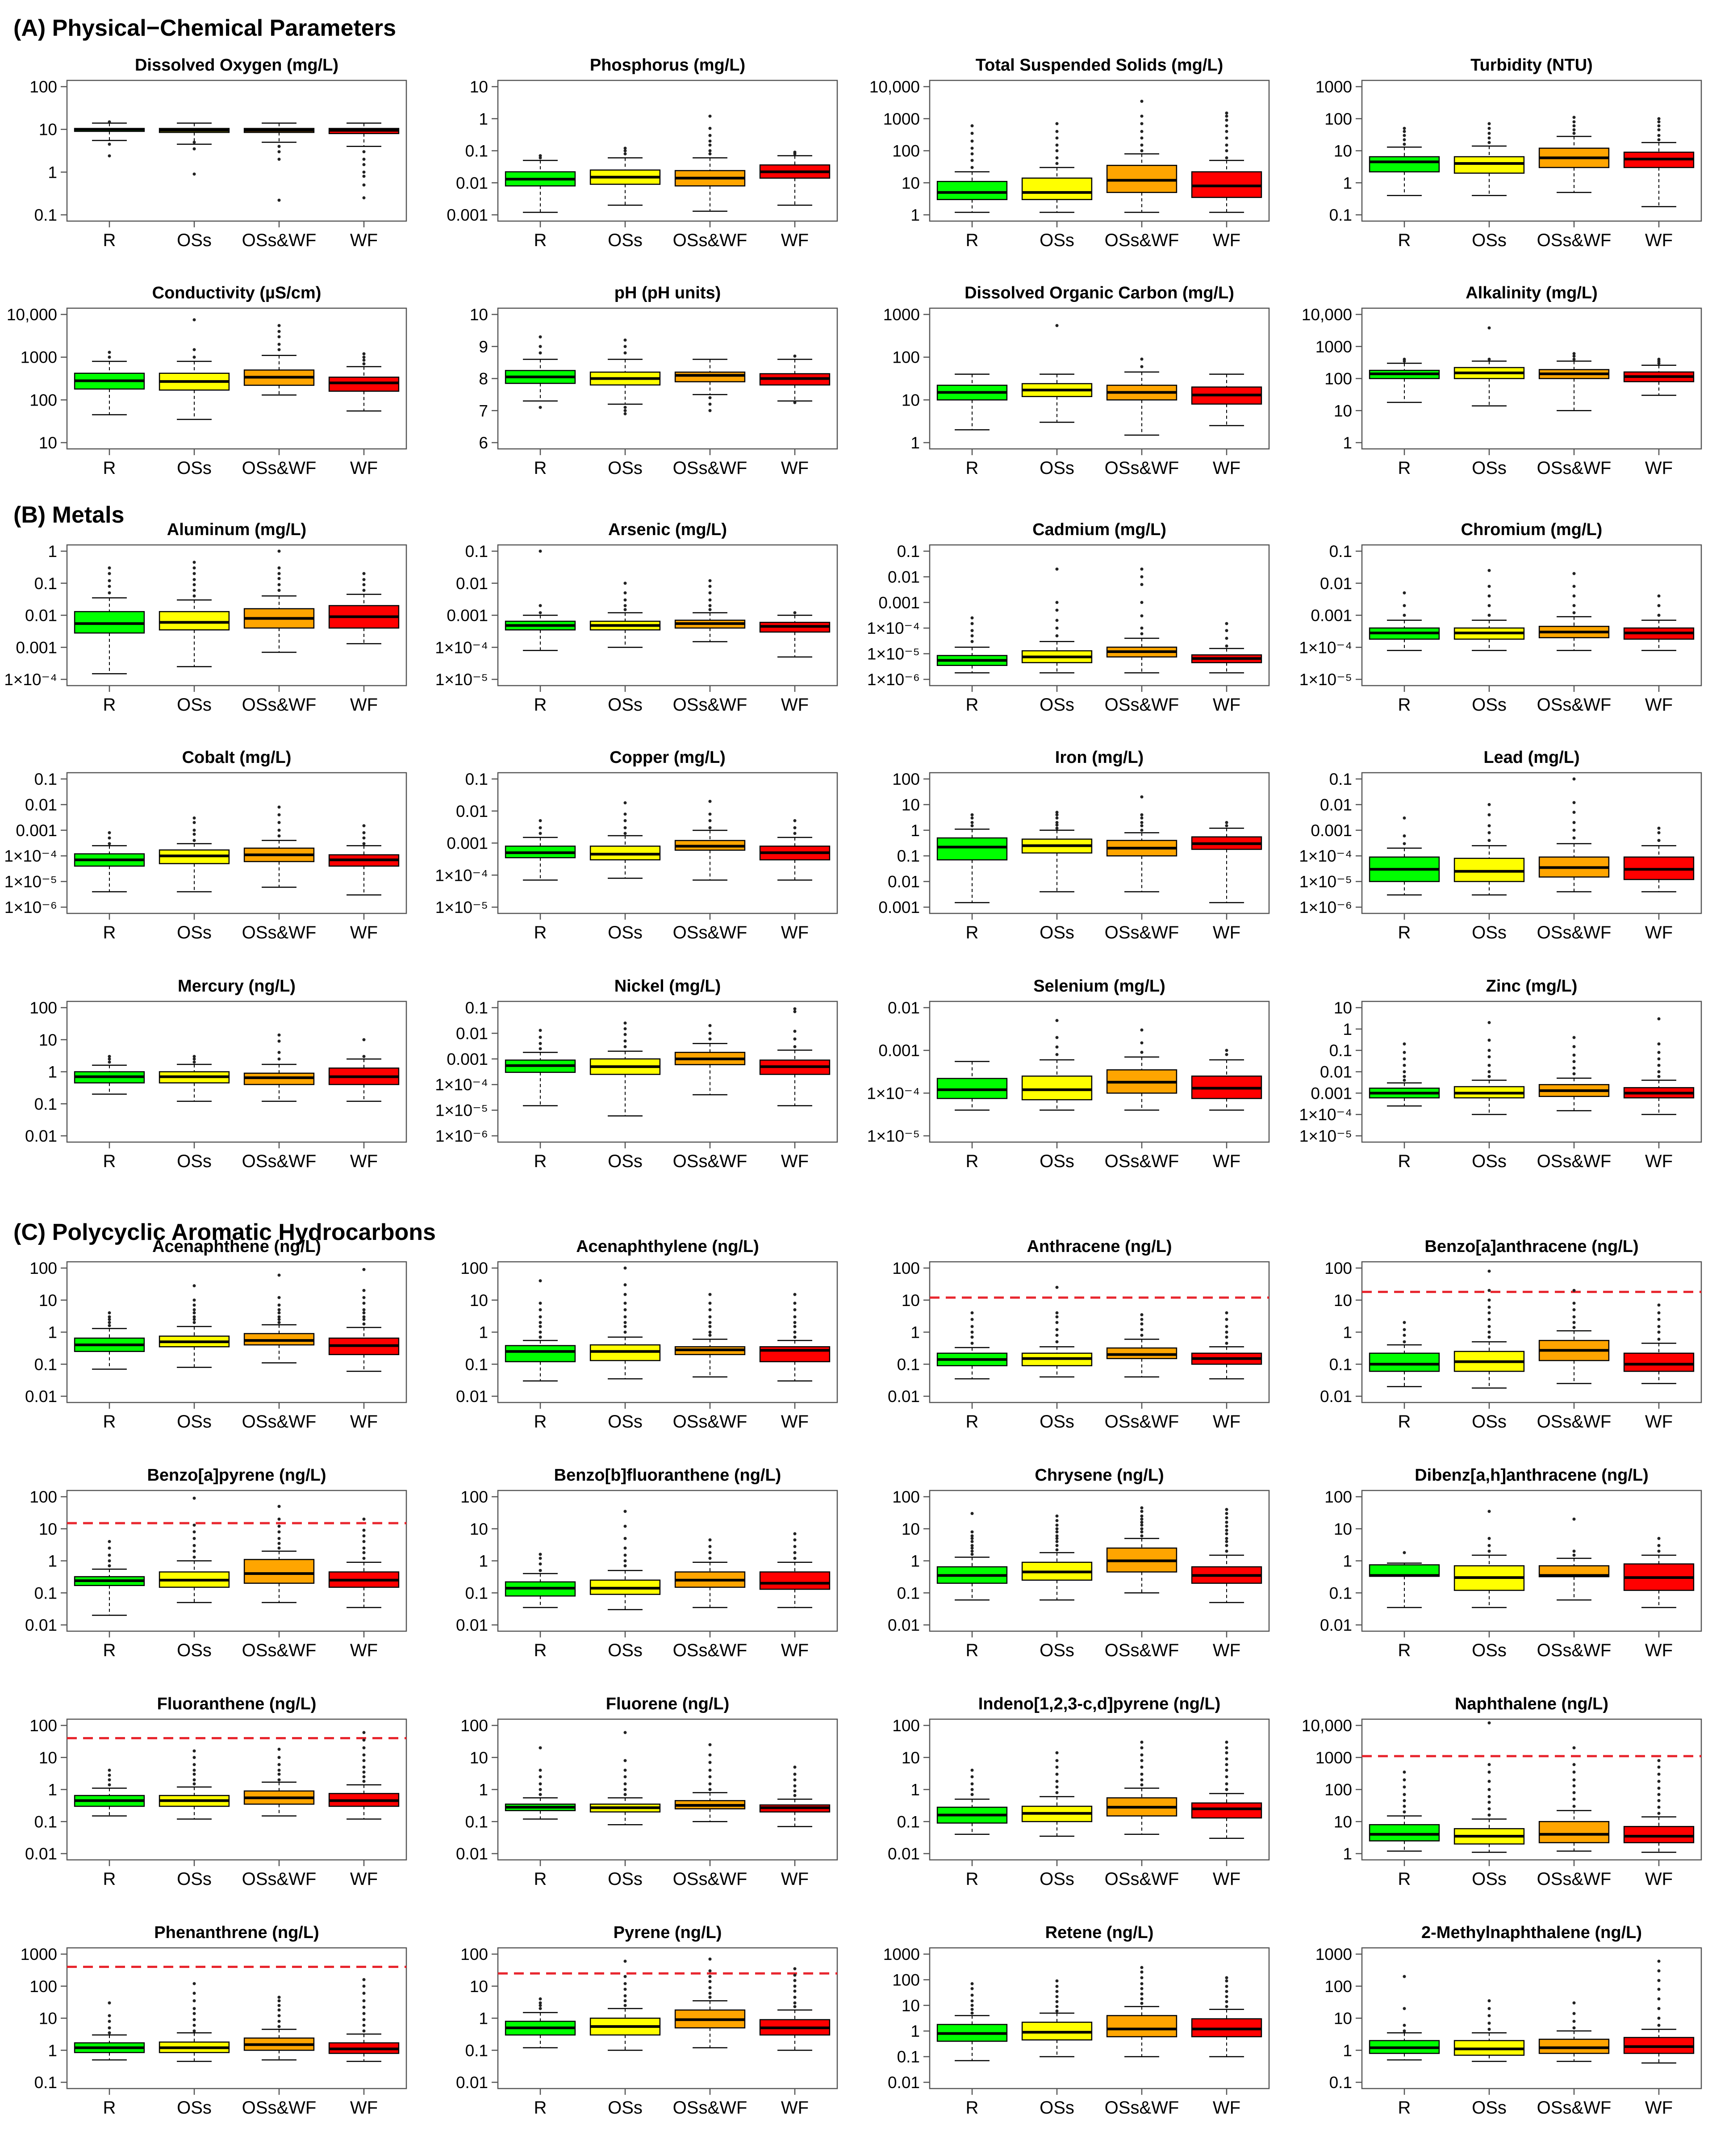 The width and height of the screenshot is (1733, 2156). What do you see at coordinates (32, 315) in the screenshot?
I see `y-tick-label: 10,000` at bounding box center [32, 315].